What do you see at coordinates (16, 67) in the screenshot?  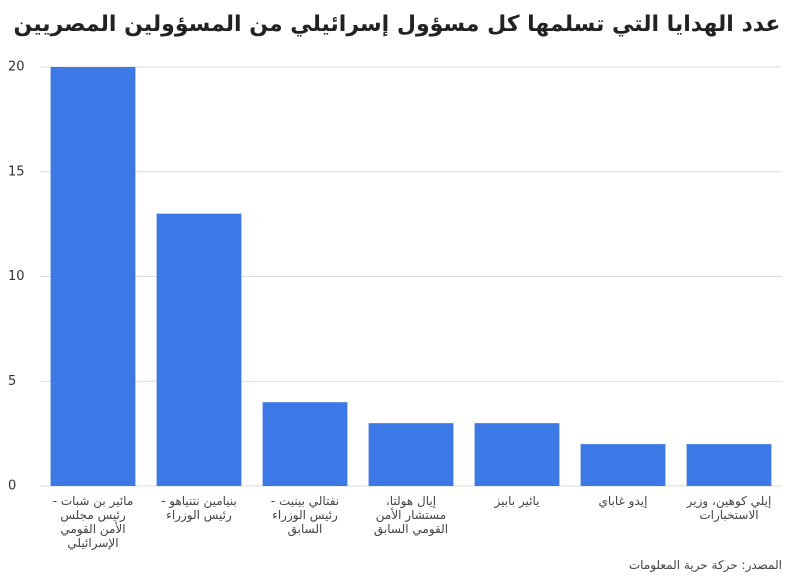 I see `y-tick-label: 20` at bounding box center [16, 67].